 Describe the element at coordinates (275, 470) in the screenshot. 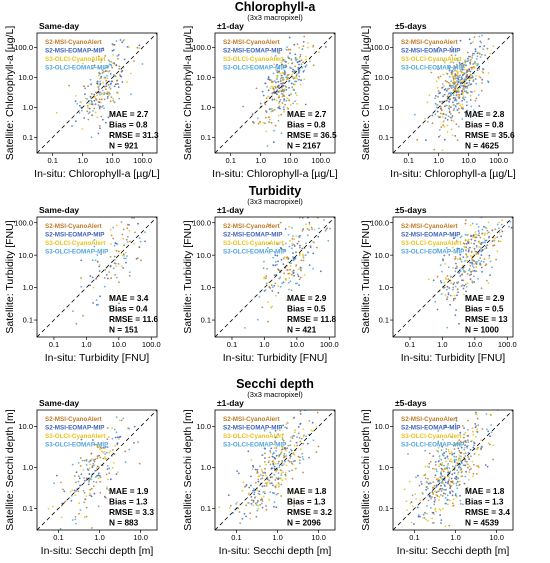

I see `panel-frame` at that location.